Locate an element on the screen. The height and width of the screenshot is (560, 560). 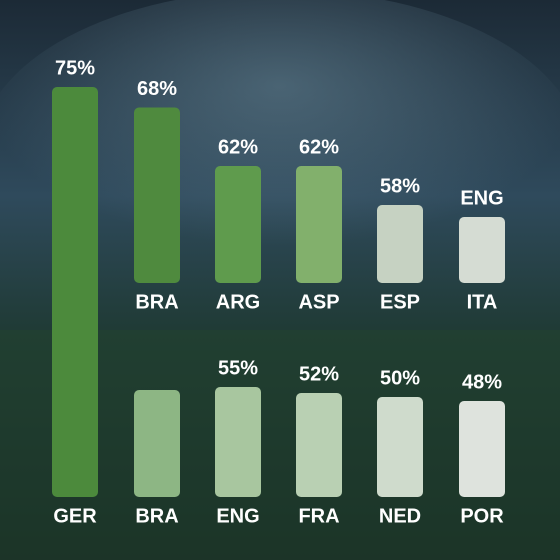
value-label: 75% is located at coordinates (75, 68).